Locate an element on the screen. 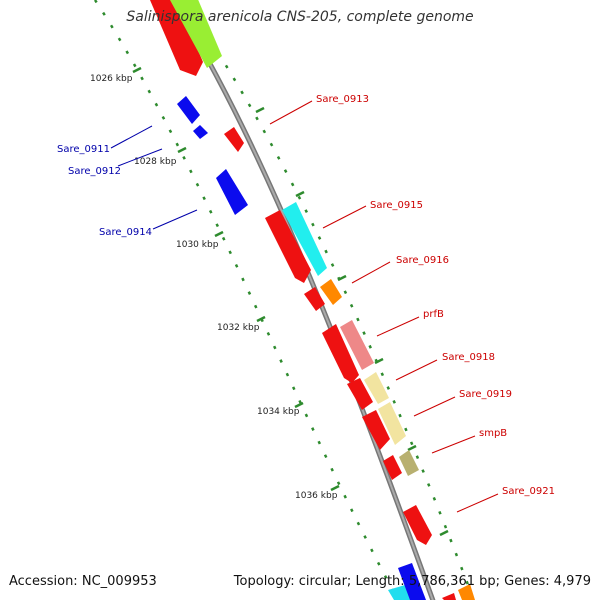 This screenshot has height=600, width=600. scale-label-1032: 1032 kbp is located at coordinates (238, 328).